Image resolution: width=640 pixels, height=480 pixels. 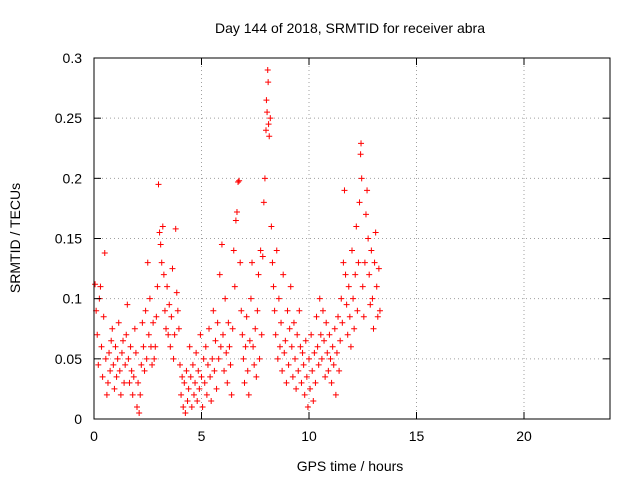 I want to click on x-tick-label: 20, so click(x=524, y=436).